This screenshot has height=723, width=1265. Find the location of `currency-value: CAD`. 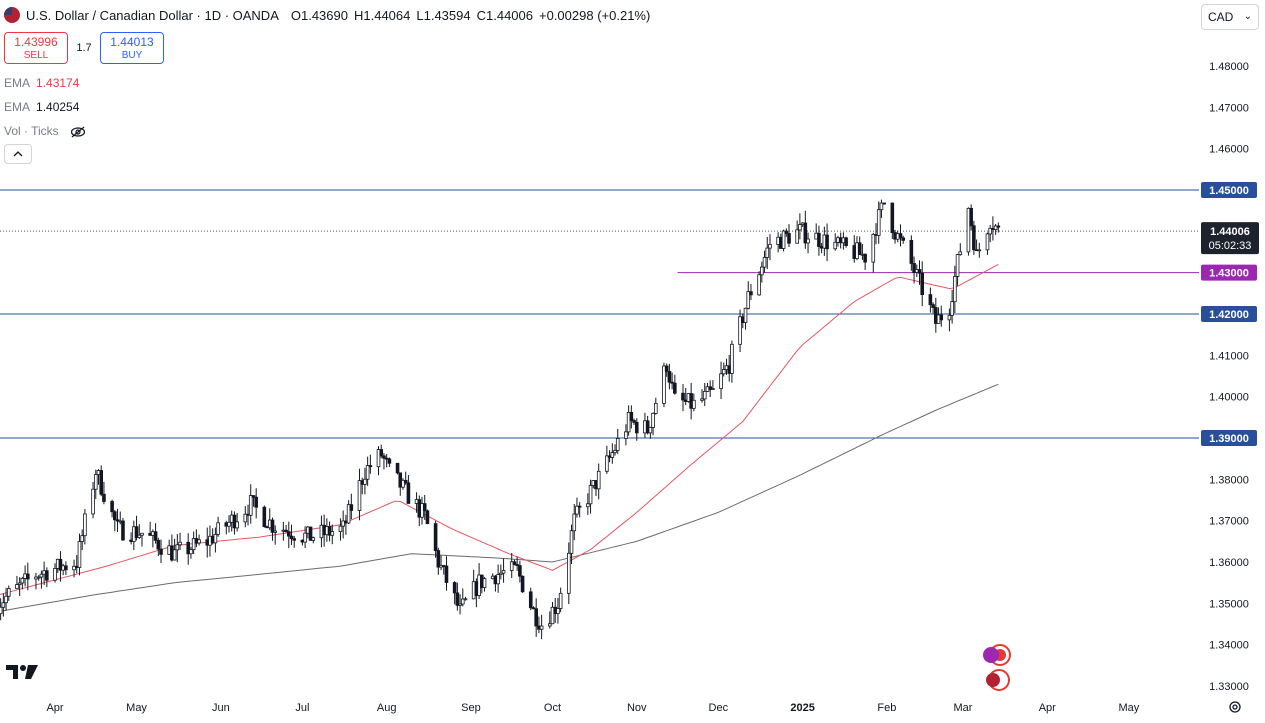

currency-value: CAD is located at coordinates (1221, 17).